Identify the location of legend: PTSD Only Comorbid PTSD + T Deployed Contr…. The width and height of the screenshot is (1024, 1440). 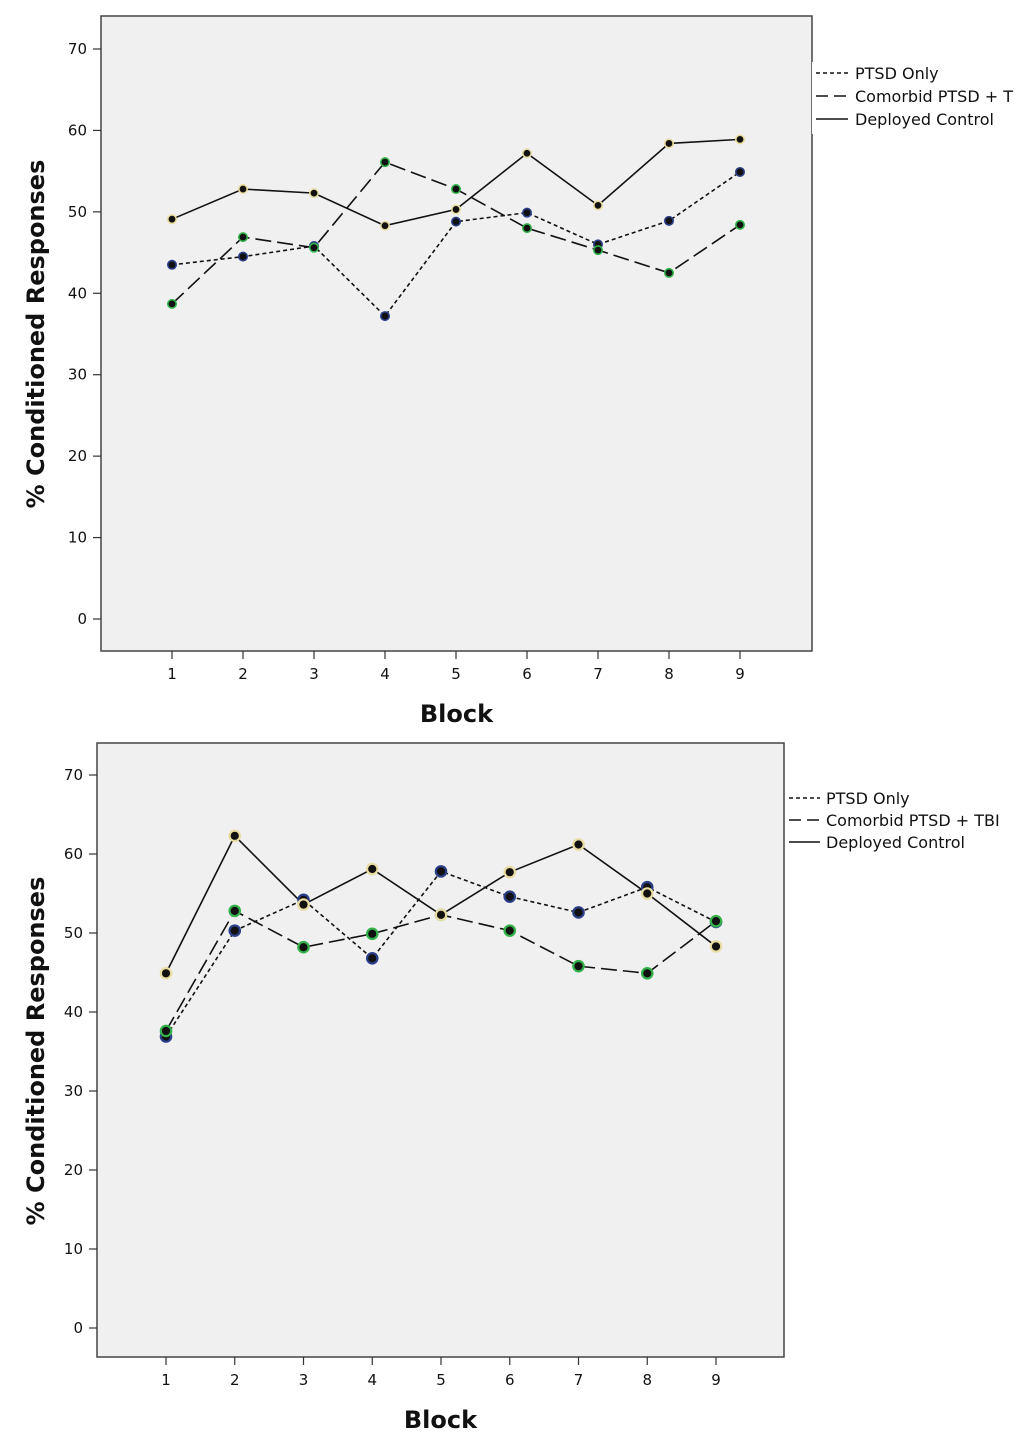
(918, 98).